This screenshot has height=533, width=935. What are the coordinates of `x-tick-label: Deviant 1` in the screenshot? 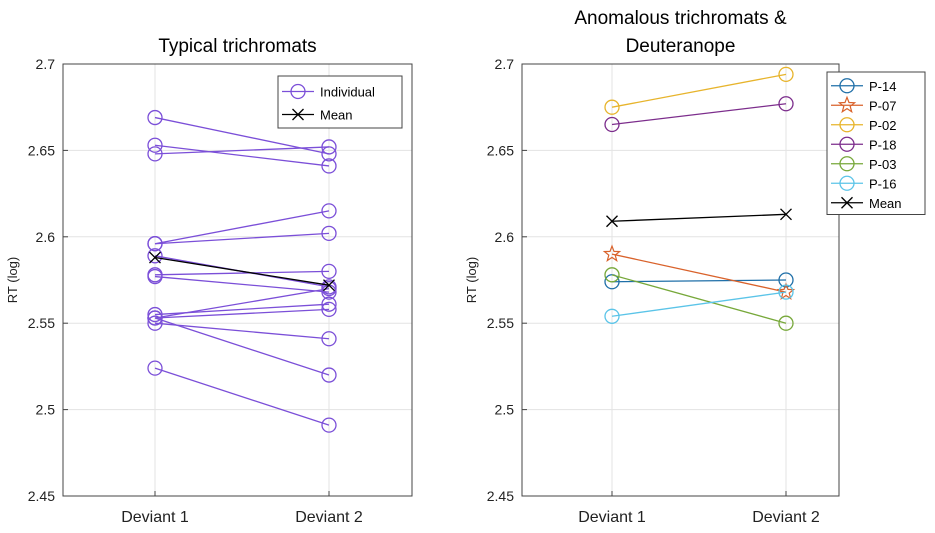 It's located at (612, 517).